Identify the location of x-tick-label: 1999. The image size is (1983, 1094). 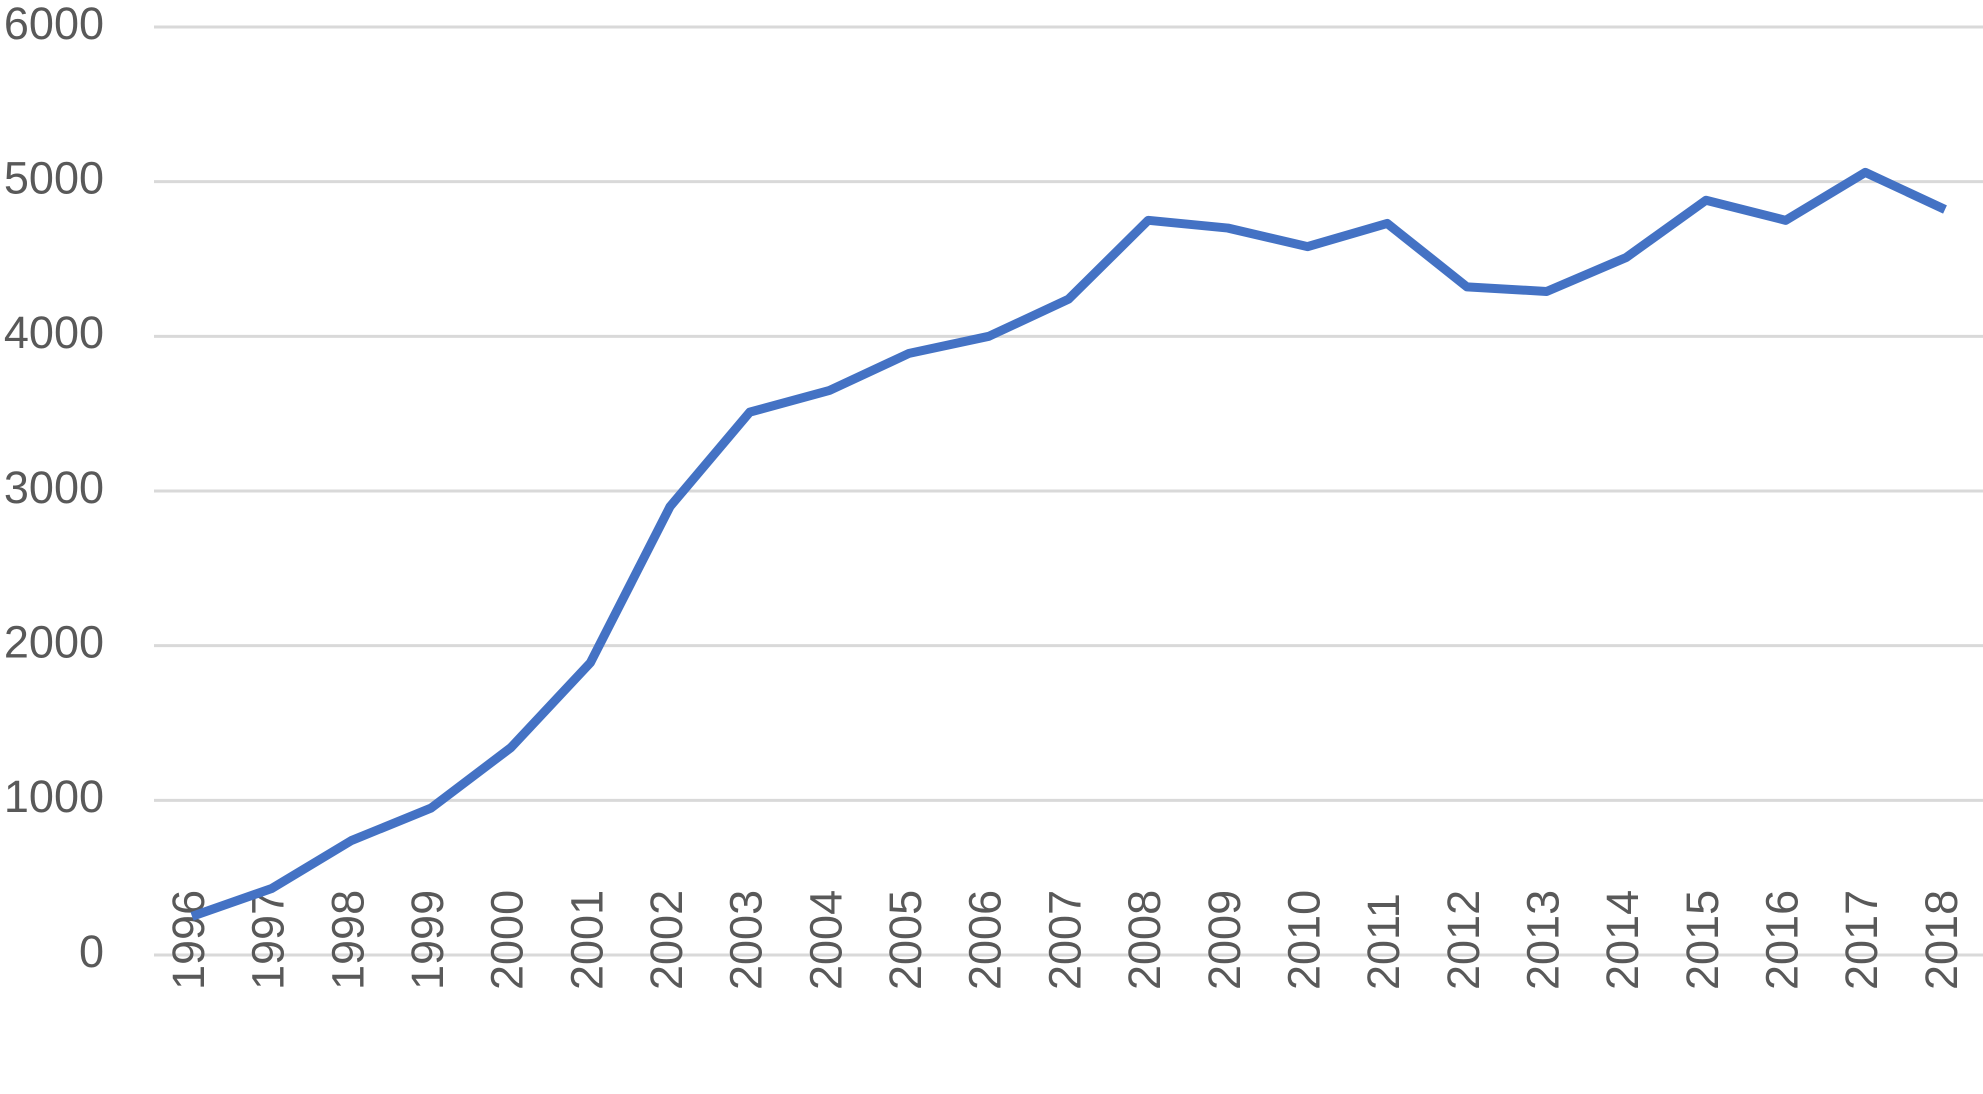
(427, 940).